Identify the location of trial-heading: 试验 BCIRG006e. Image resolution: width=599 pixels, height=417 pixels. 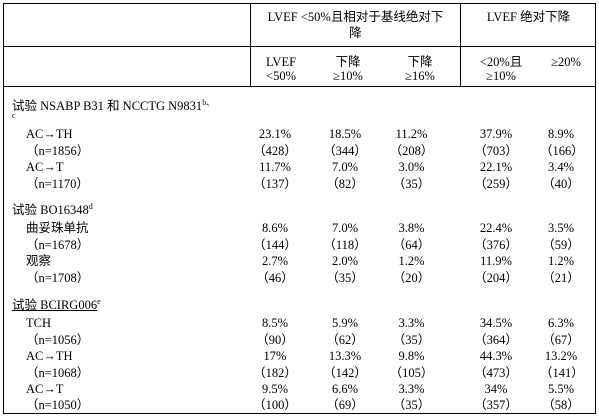
(56, 304).